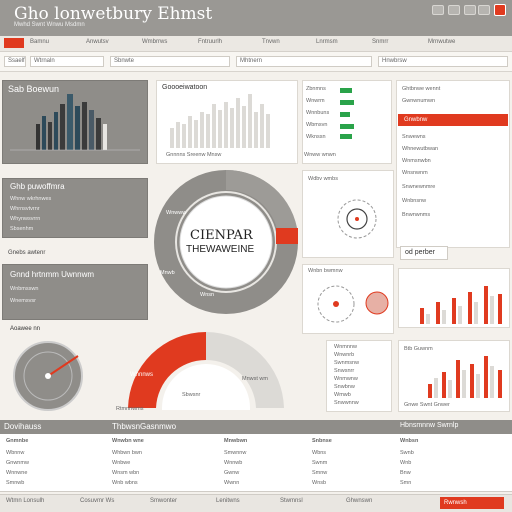 This screenshot has width=512, height=512. I want to click on status-item: Ghwnswn, so click(359, 501).